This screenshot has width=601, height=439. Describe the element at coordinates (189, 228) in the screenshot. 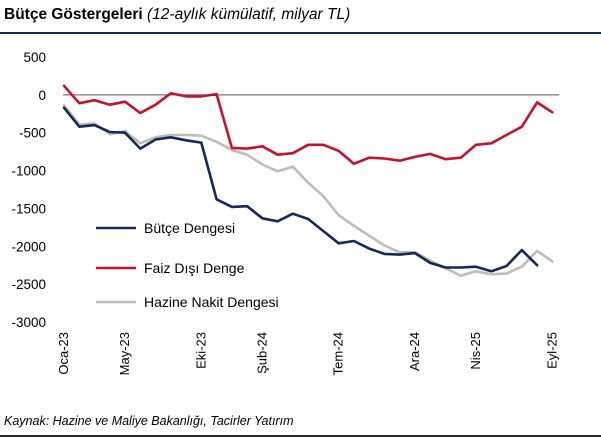

I see `legend-label: Bütçe Dengesi` at that location.